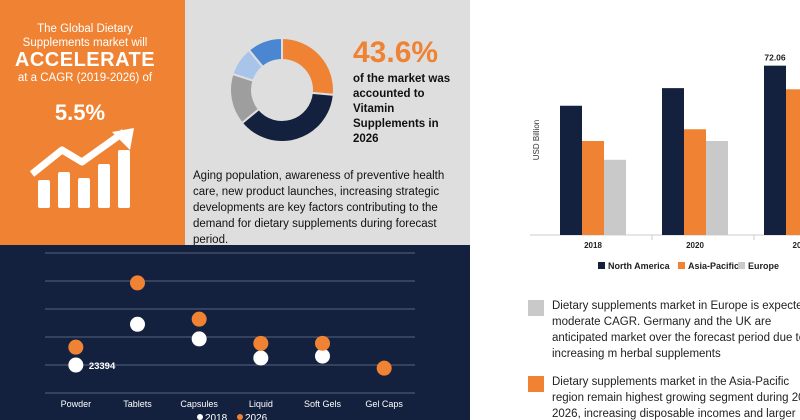 The height and width of the screenshot is (420, 800). What do you see at coordinates (199, 339) in the screenshot?
I see `point-2018-capsules` at bounding box center [199, 339].